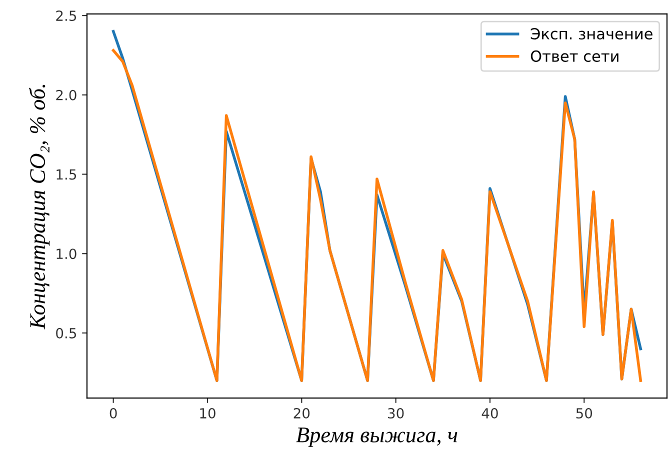 Image resolution: width=669 pixels, height=465 pixels. What do you see at coordinates (377, 437) in the screenshot?
I see `x-axis-title: Время выжига, ч` at bounding box center [377, 437].